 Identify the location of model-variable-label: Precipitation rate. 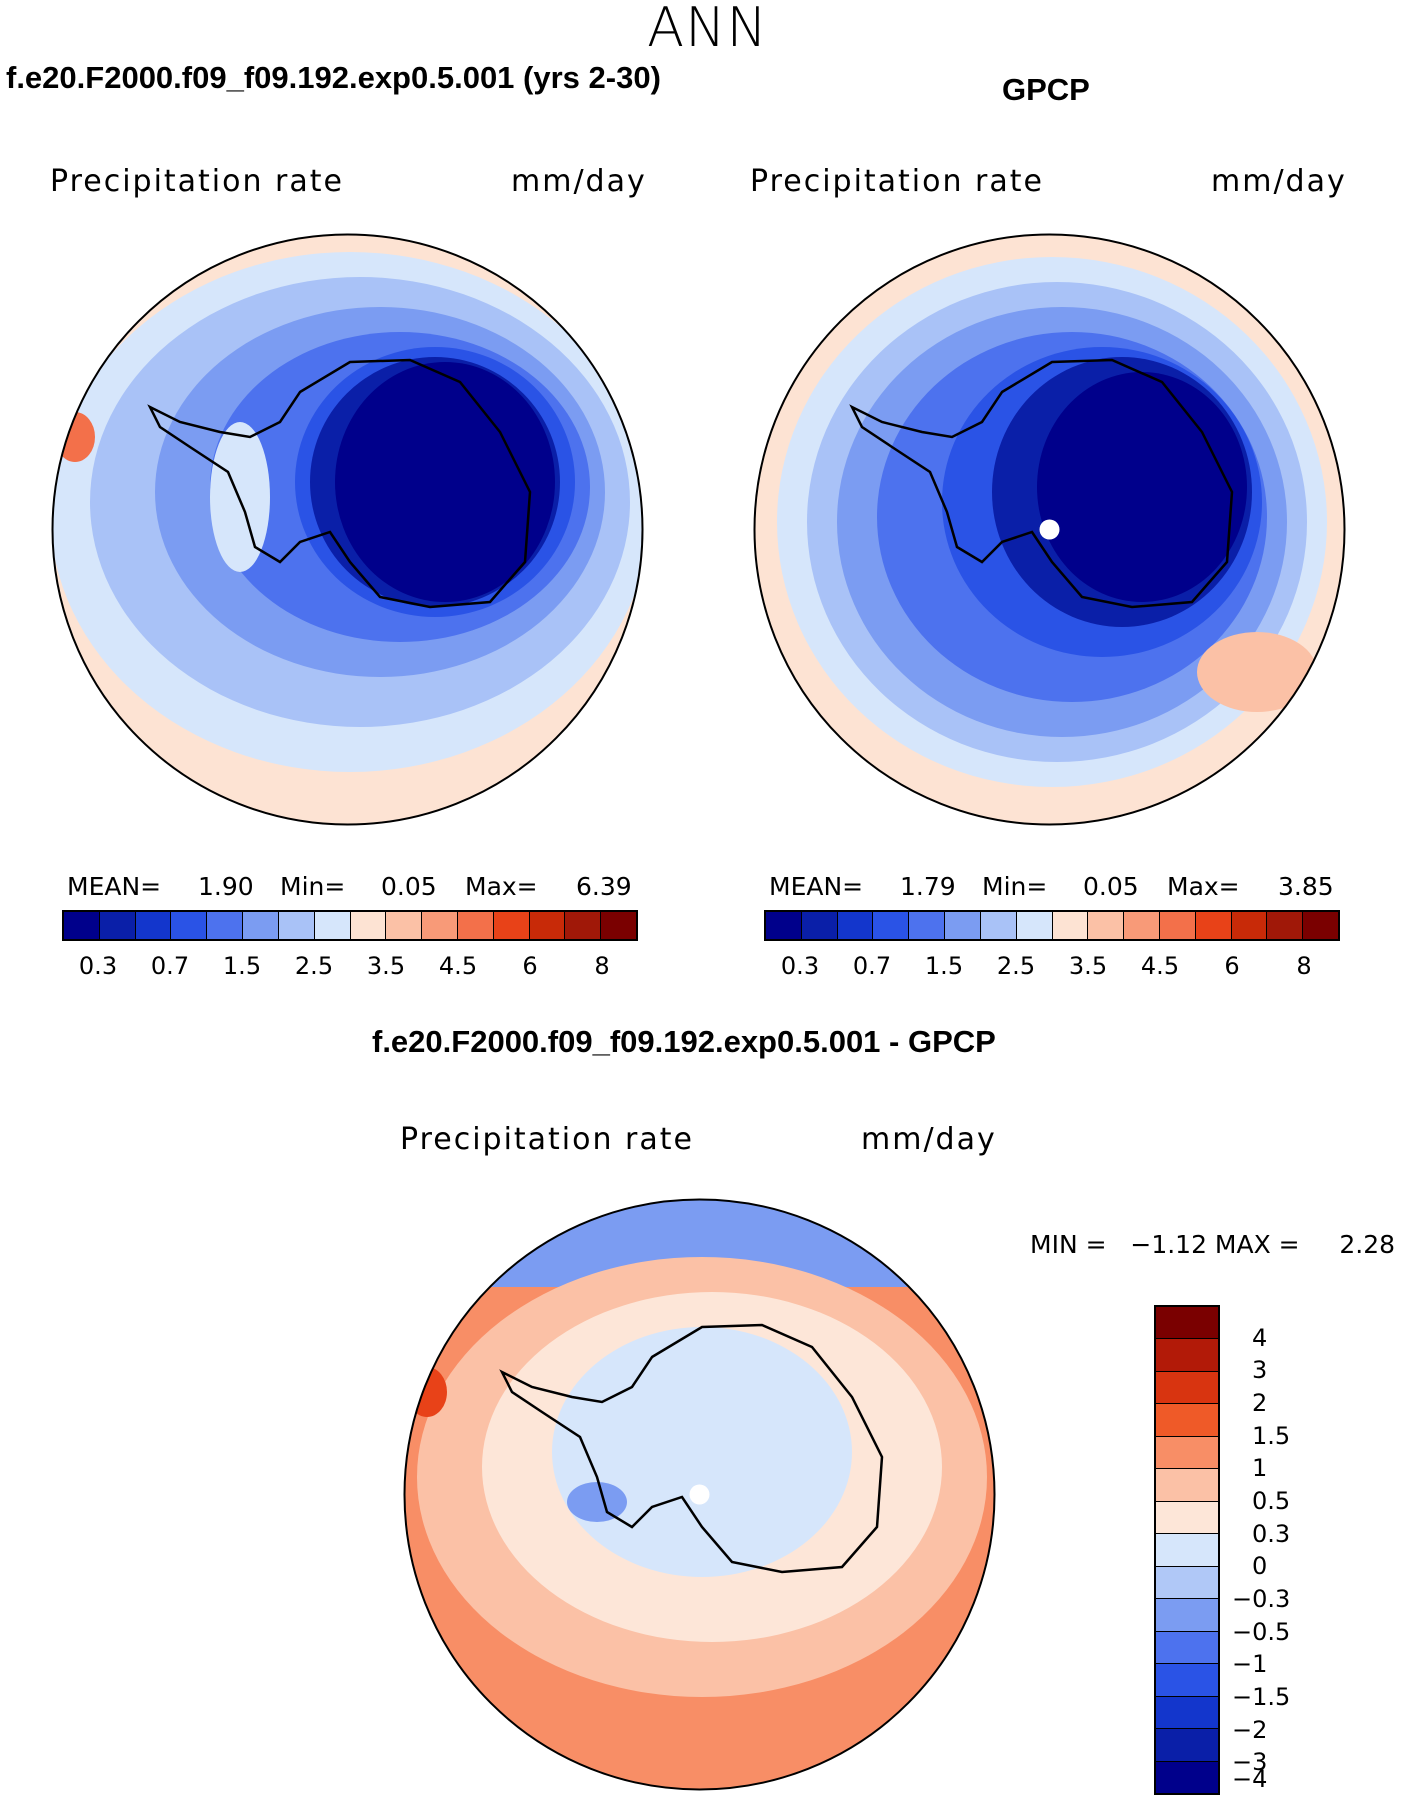
(197, 181).